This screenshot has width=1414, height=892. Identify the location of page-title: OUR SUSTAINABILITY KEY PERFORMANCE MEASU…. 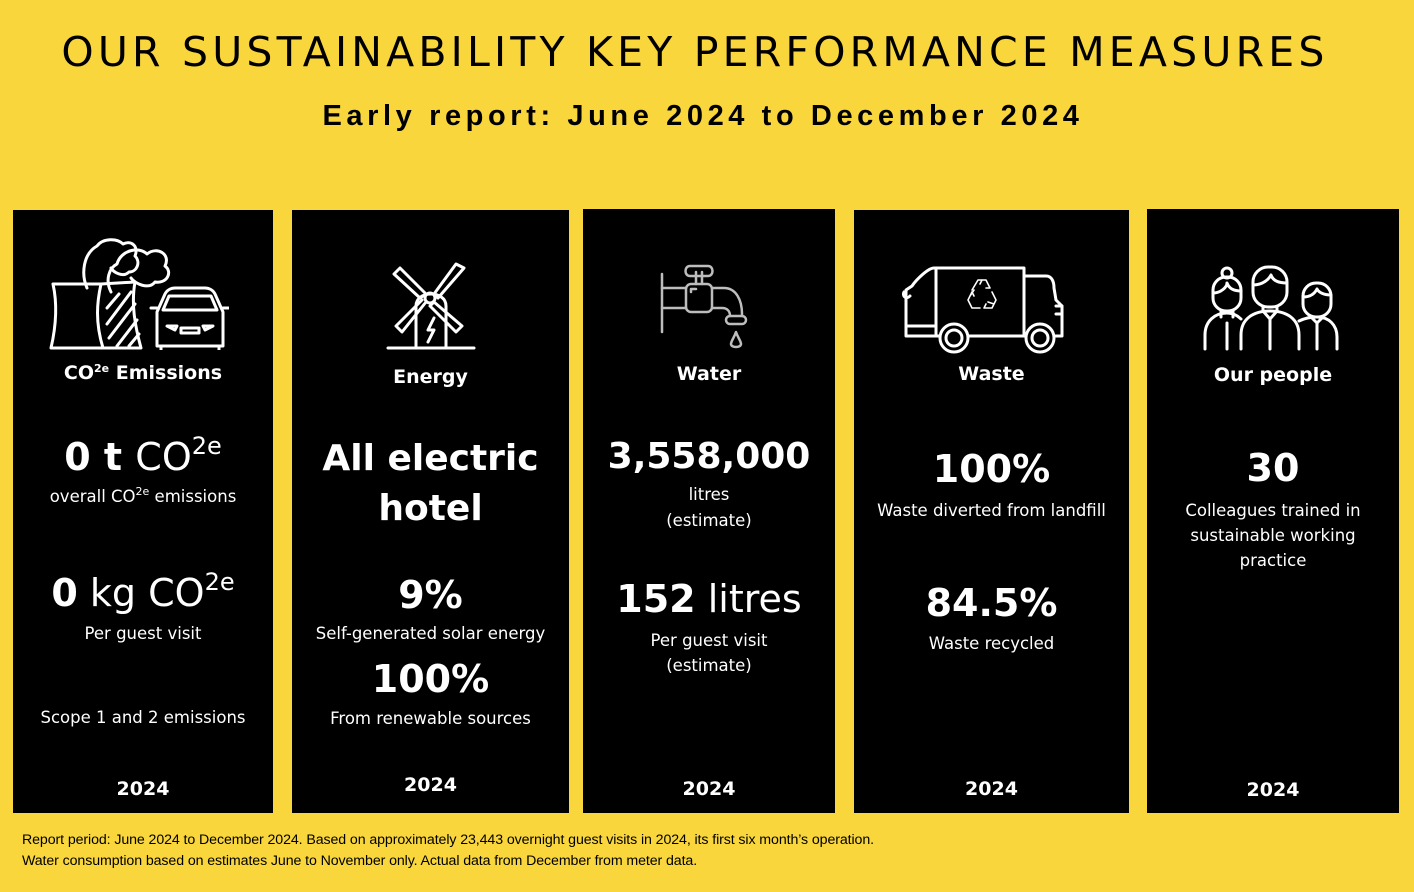
(695, 52).